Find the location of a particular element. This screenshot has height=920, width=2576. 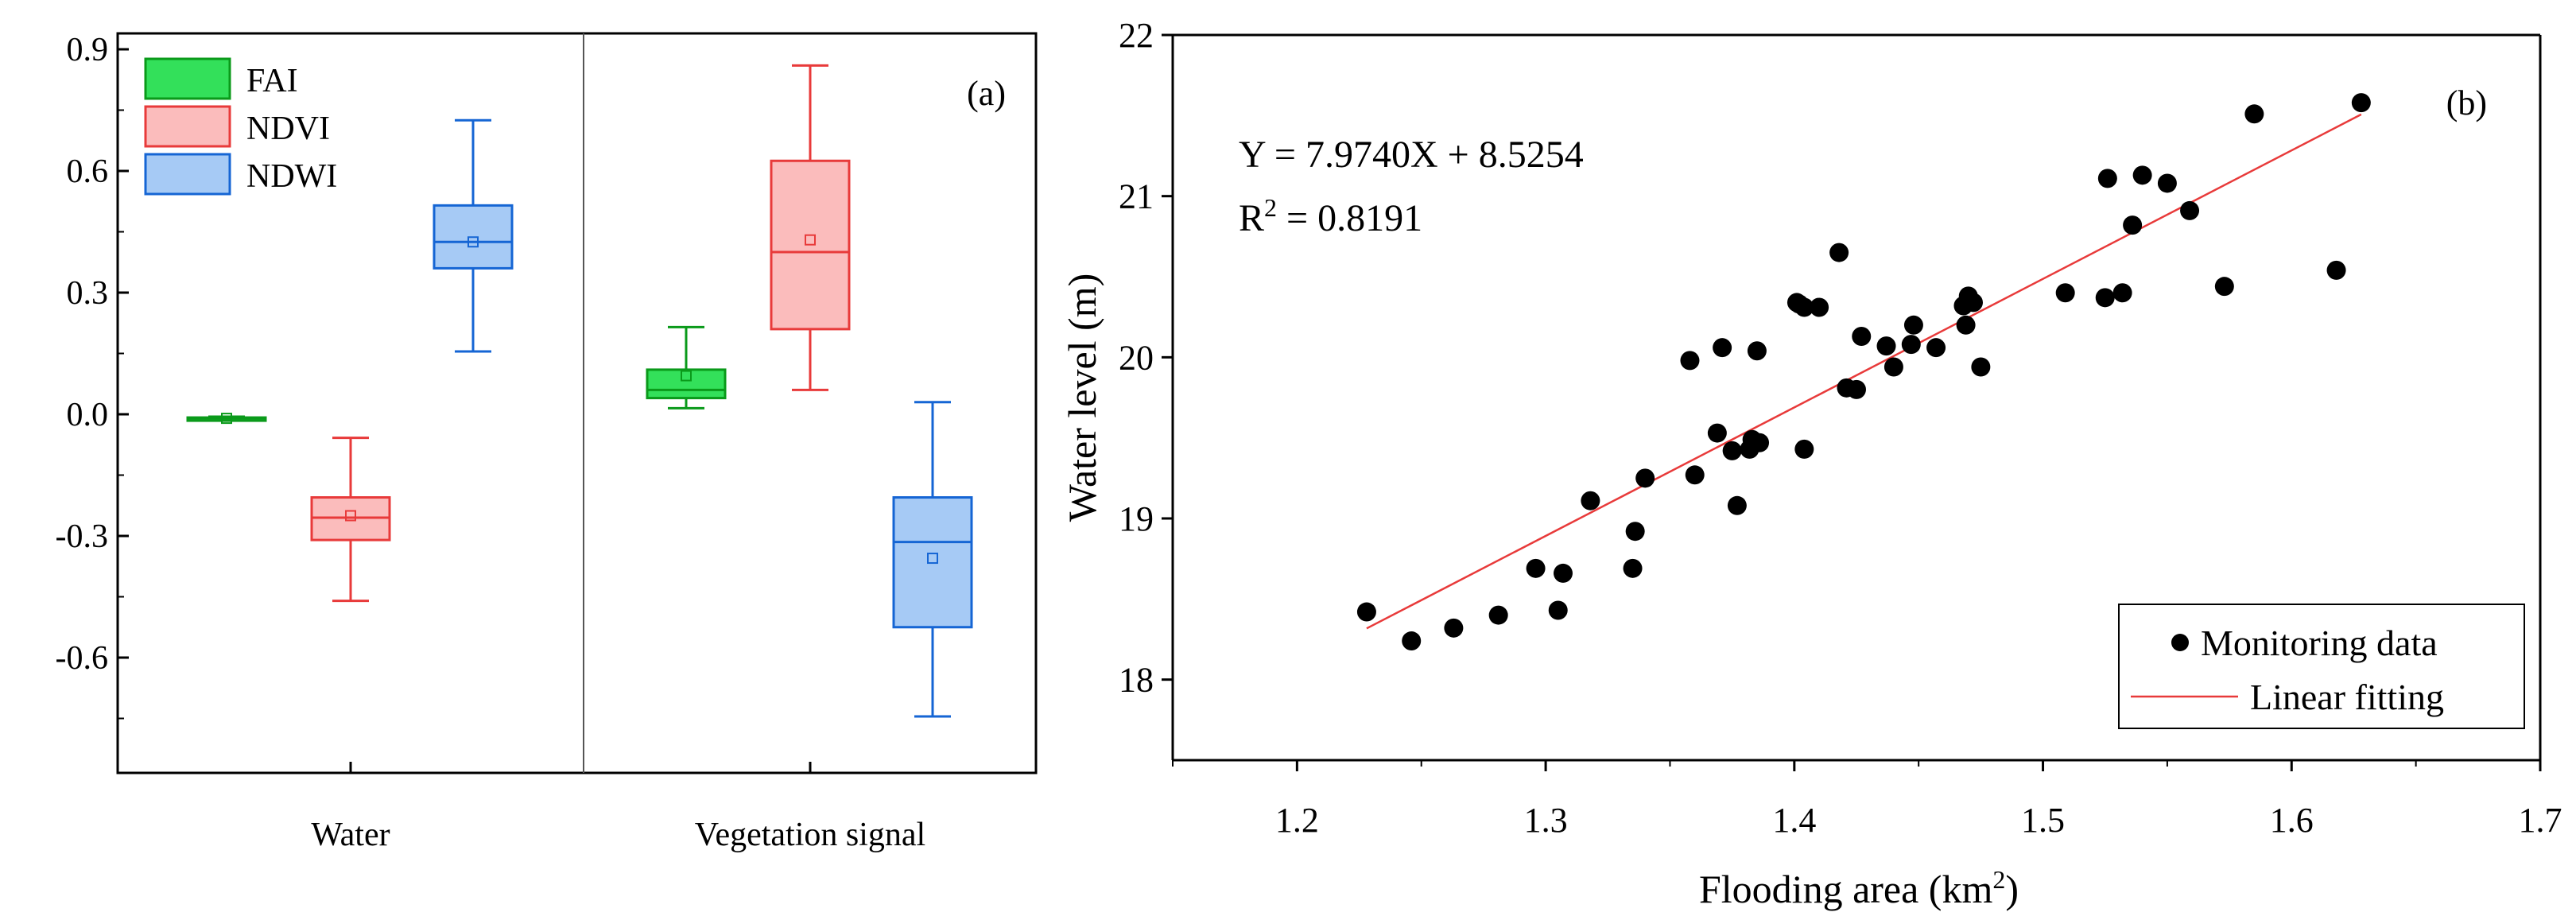

y-tick-label-a: -0.3 is located at coordinates (83, 536).